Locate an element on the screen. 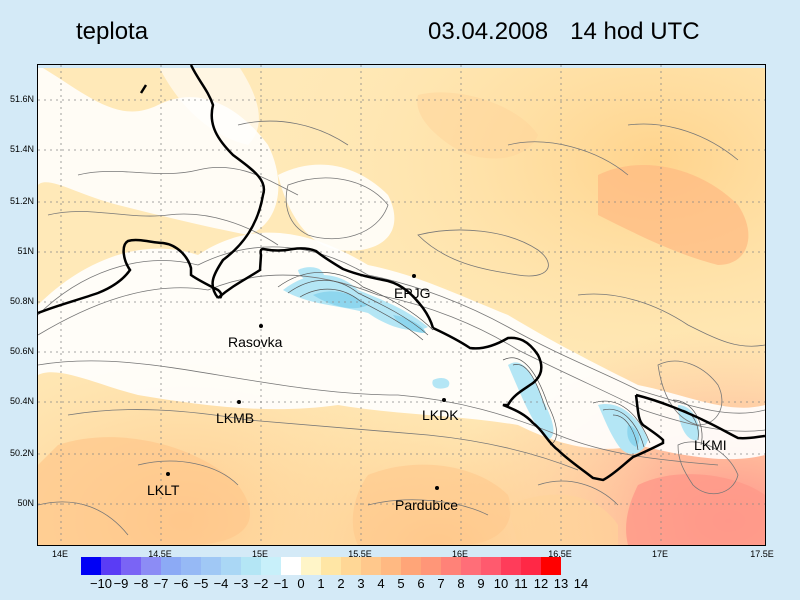  colorbar-label: 7 is located at coordinates (441, 583).